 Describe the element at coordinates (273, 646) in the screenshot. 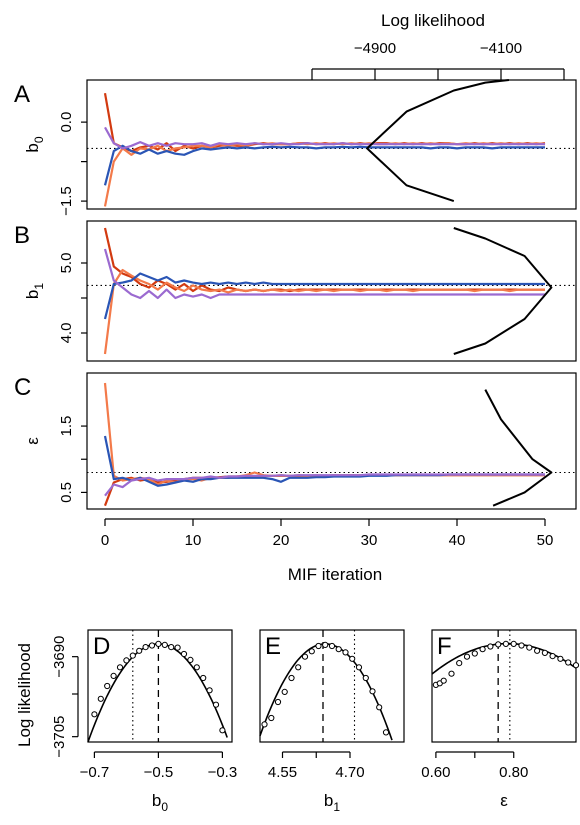

I see `panel-label: E` at that location.